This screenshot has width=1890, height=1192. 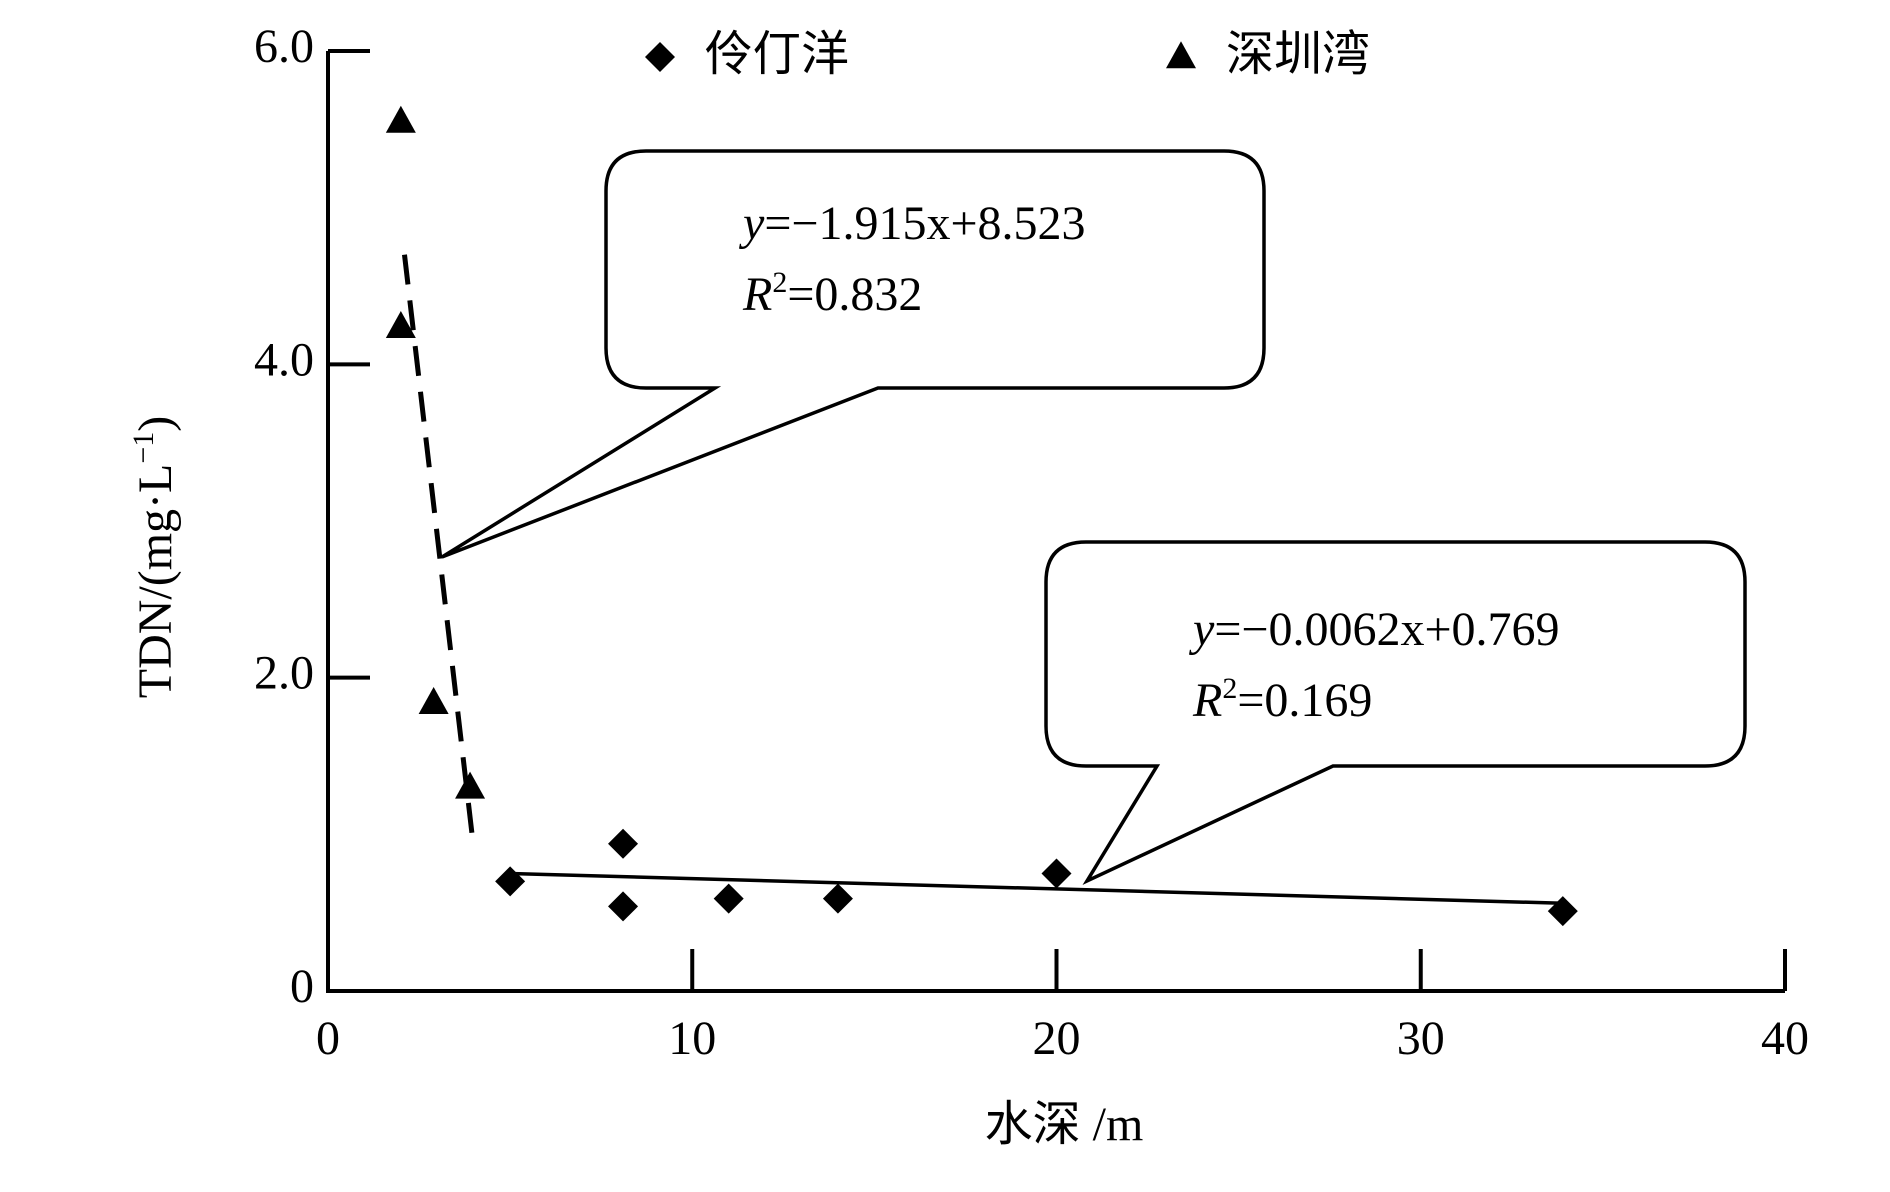 I want to click on legend-label: 伶仃洋, so click(x=777, y=54).